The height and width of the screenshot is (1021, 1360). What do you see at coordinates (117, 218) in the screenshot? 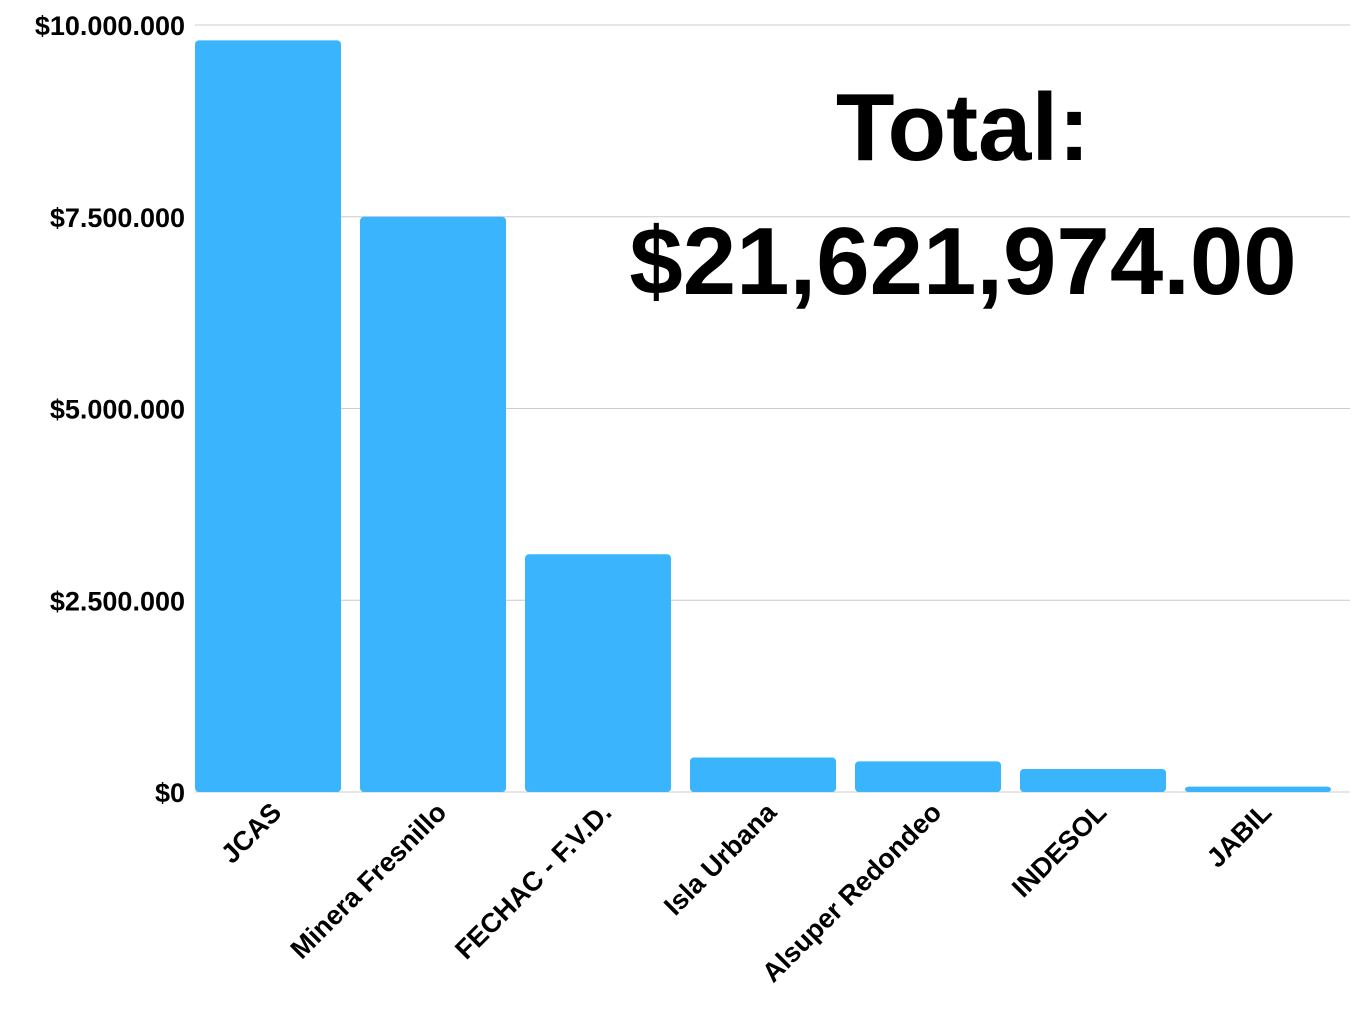
I see `y-tick-label: $7.500.000` at bounding box center [117, 218].